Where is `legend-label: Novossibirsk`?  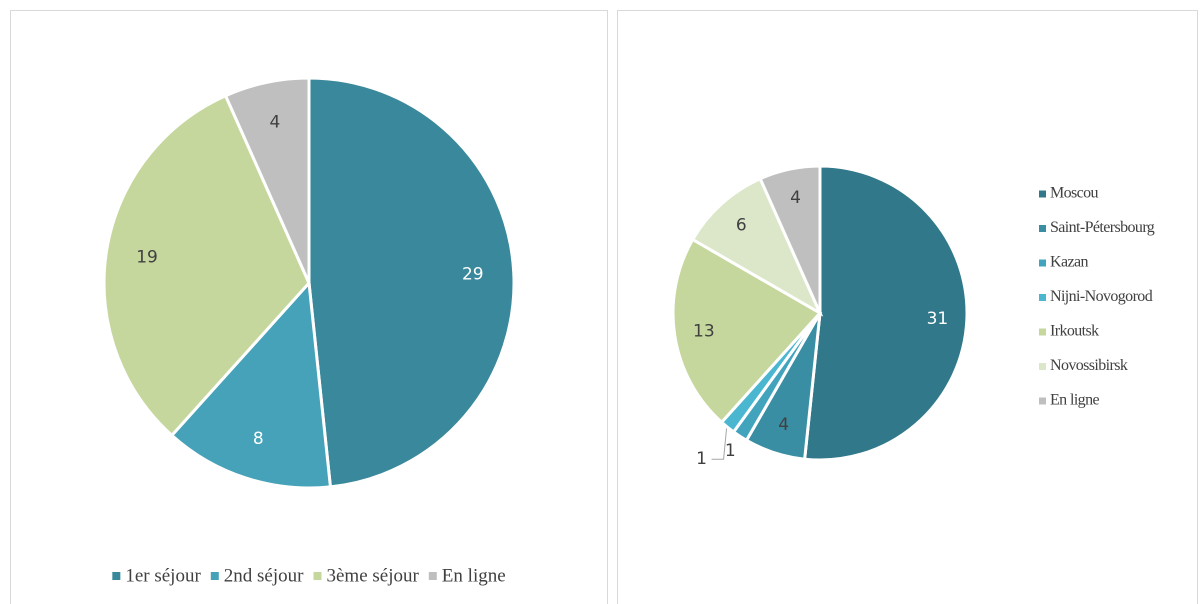
legend-label: Novossibirsk is located at coordinates (1089, 365).